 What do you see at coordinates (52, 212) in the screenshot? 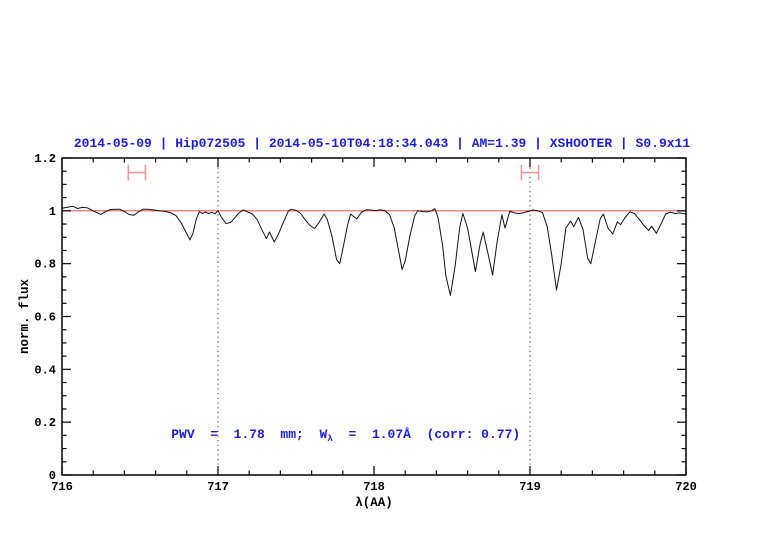
I see `y-tick-label: 1` at bounding box center [52, 212].